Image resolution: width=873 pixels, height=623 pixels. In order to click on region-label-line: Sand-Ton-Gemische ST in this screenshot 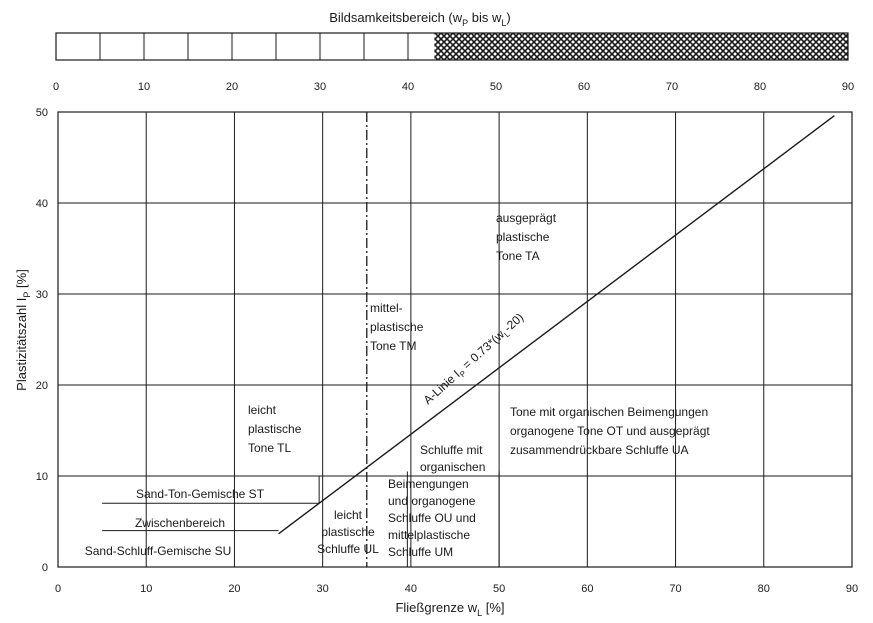, I will do `click(200, 494)`.